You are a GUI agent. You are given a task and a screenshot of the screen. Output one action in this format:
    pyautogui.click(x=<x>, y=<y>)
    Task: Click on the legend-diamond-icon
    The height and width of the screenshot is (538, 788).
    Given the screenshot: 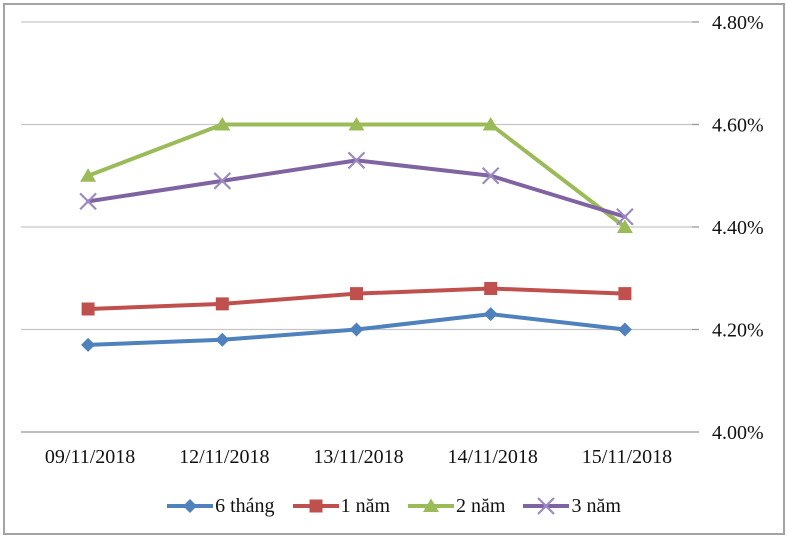 What is the action you would take?
    pyautogui.click(x=190, y=506)
    